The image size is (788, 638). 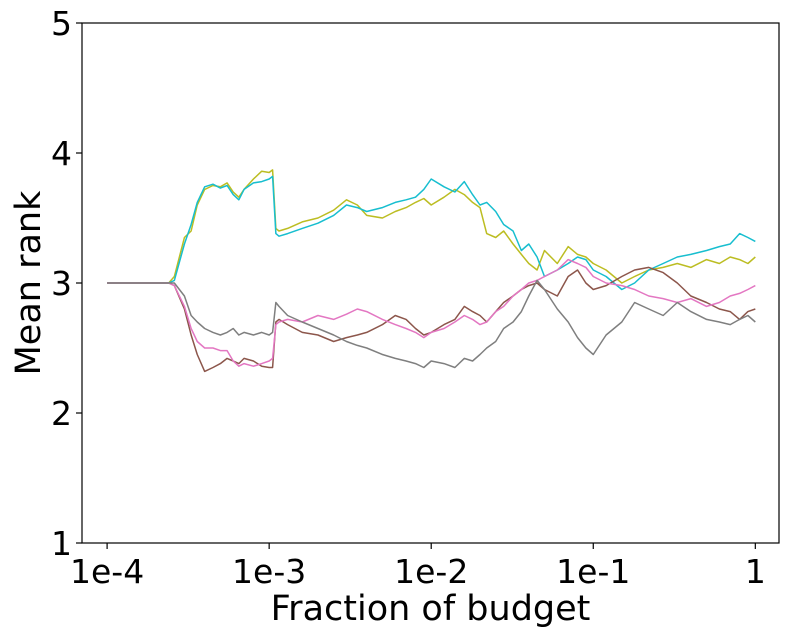 What do you see at coordinates (61, 283) in the screenshot?
I see `y-tick-label: 3` at bounding box center [61, 283].